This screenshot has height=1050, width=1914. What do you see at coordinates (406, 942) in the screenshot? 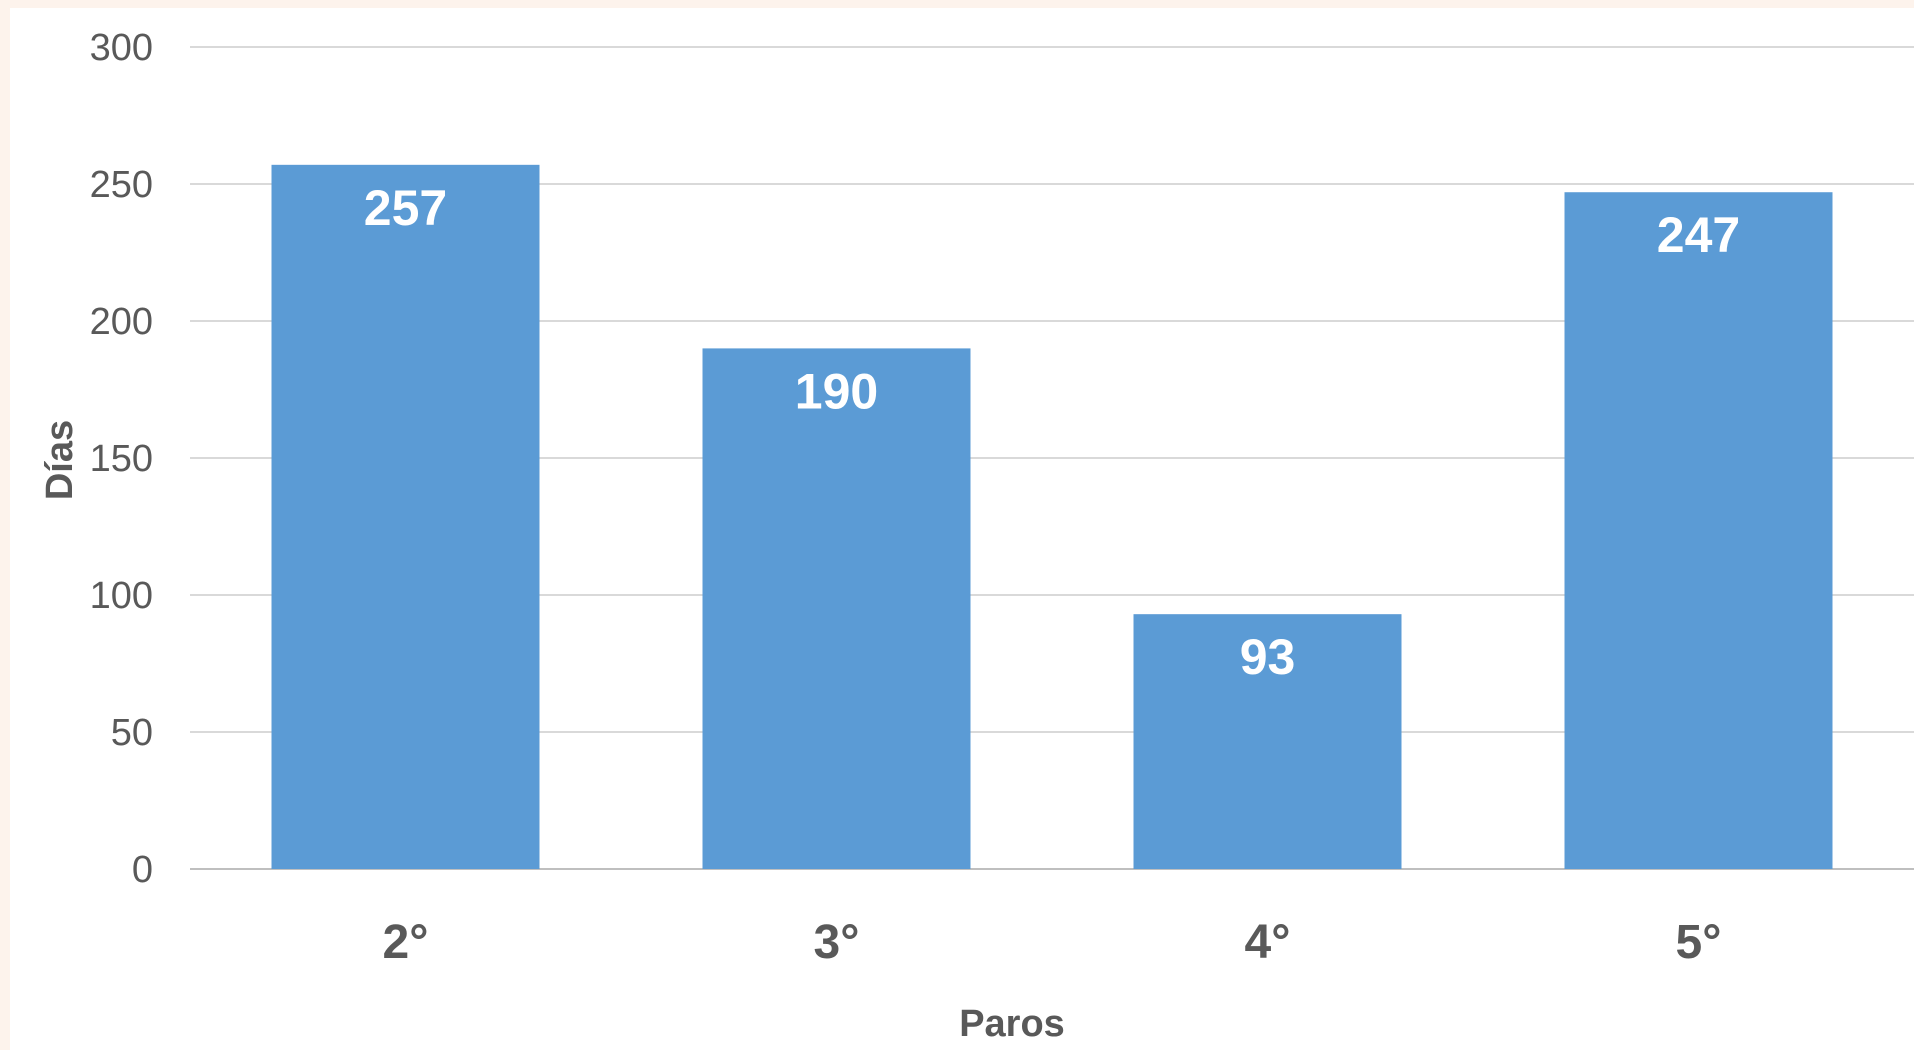
I see `x-tick-label: 2°` at bounding box center [406, 942].